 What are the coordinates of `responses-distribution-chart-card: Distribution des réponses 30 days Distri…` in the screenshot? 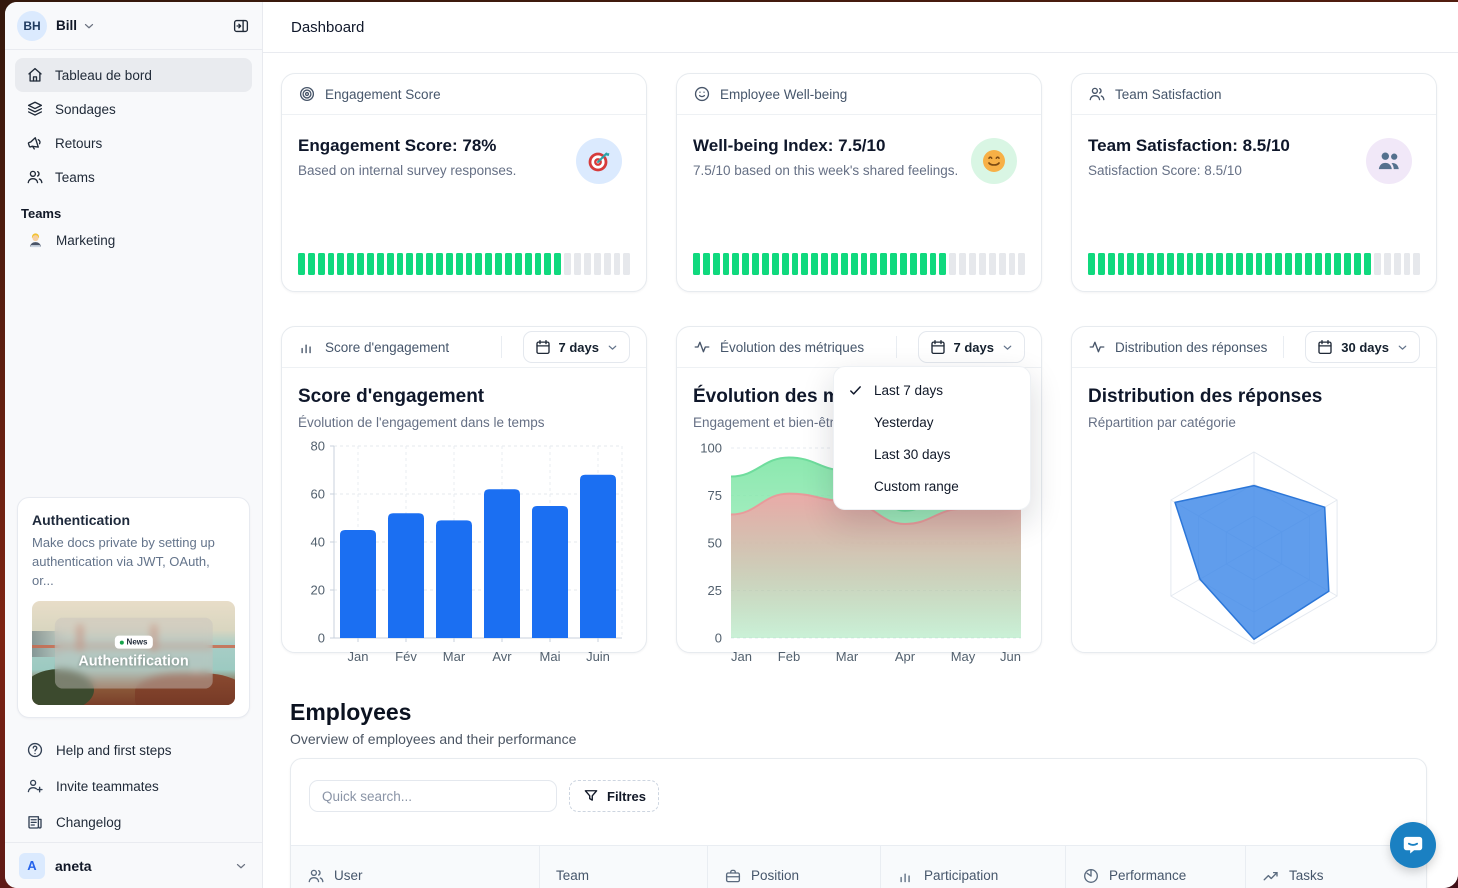 It's located at (1254, 489).